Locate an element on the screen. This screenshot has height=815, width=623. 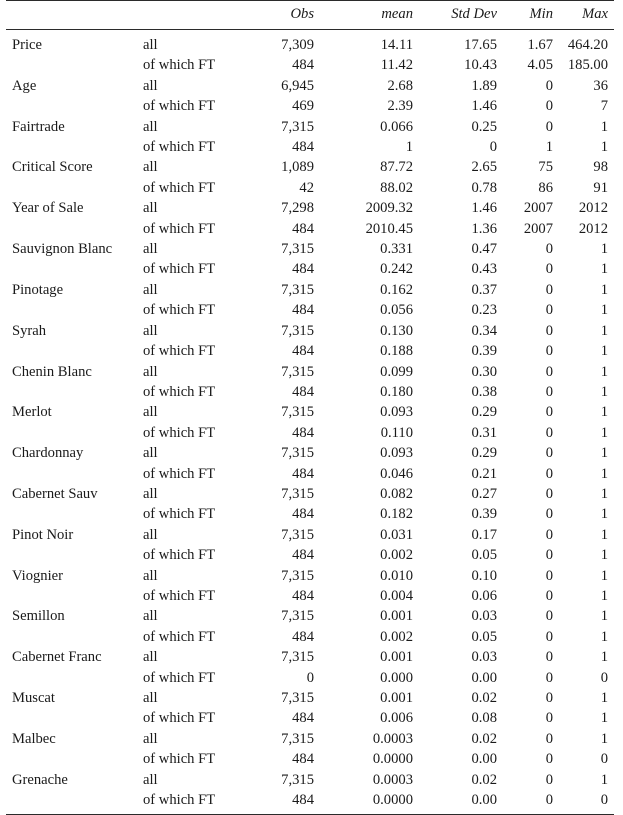
mean-value: 2.68 is located at coordinates (400, 85).